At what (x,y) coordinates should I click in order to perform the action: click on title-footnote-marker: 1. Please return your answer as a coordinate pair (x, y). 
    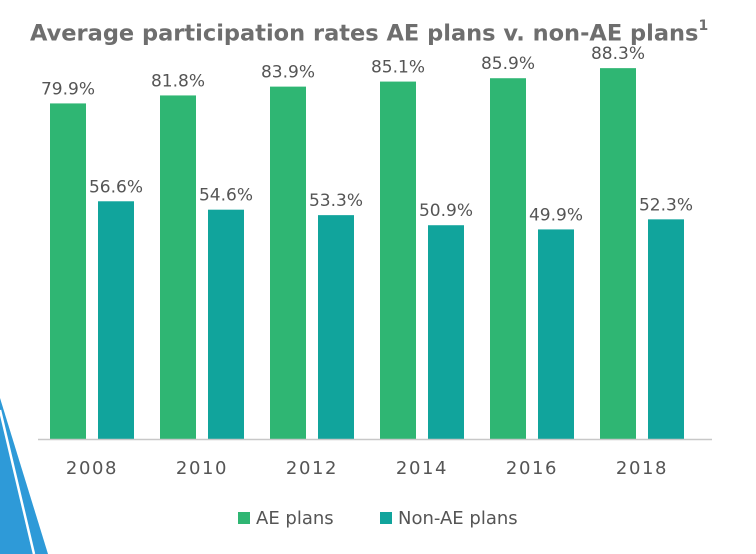
    Looking at the image, I should click on (703, 26).